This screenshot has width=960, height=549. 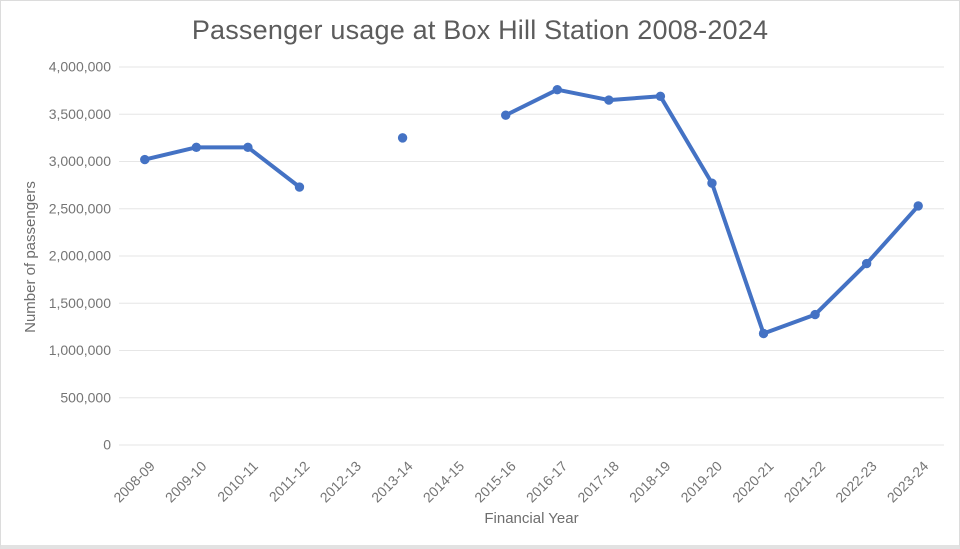 What do you see at coordinates (495, 482) in the screenshot?
I see `x-tick-label: 2015-16` at bounding box center [495, 482].